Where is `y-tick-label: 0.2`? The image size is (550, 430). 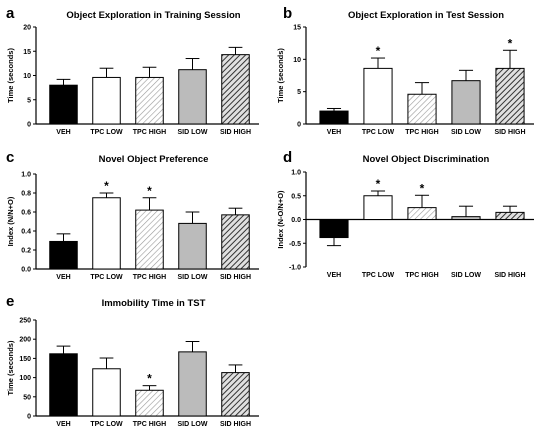
y-tick-label: 0.2 is located at coordinates (26, 251).